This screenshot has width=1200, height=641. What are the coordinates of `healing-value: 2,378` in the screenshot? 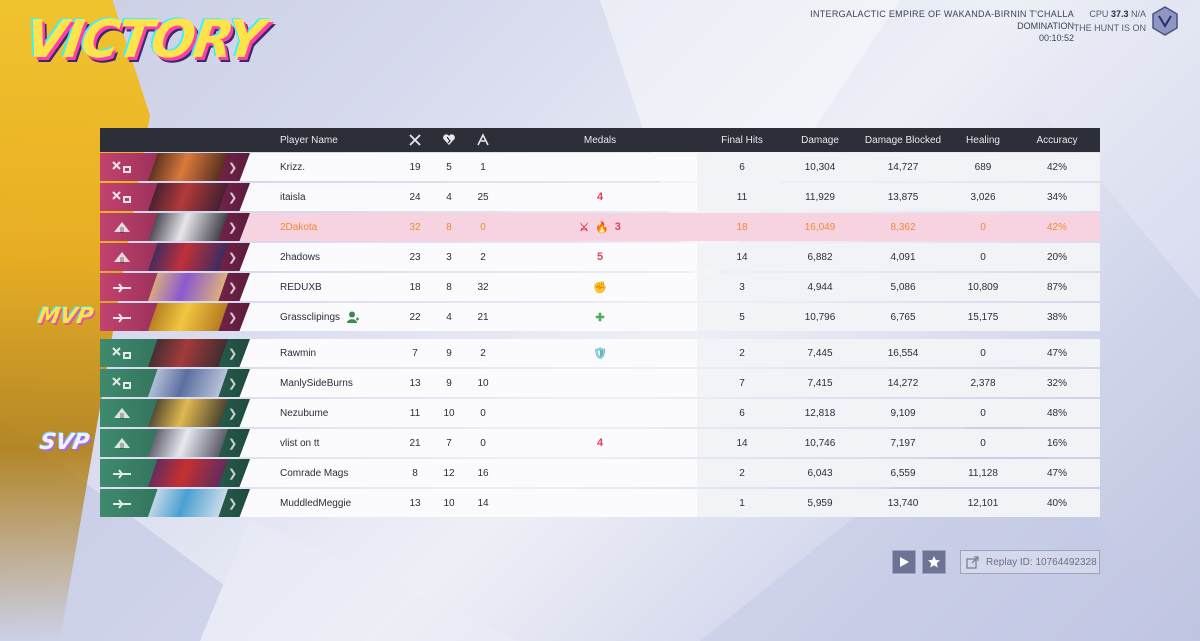 It's located at (983, 383).